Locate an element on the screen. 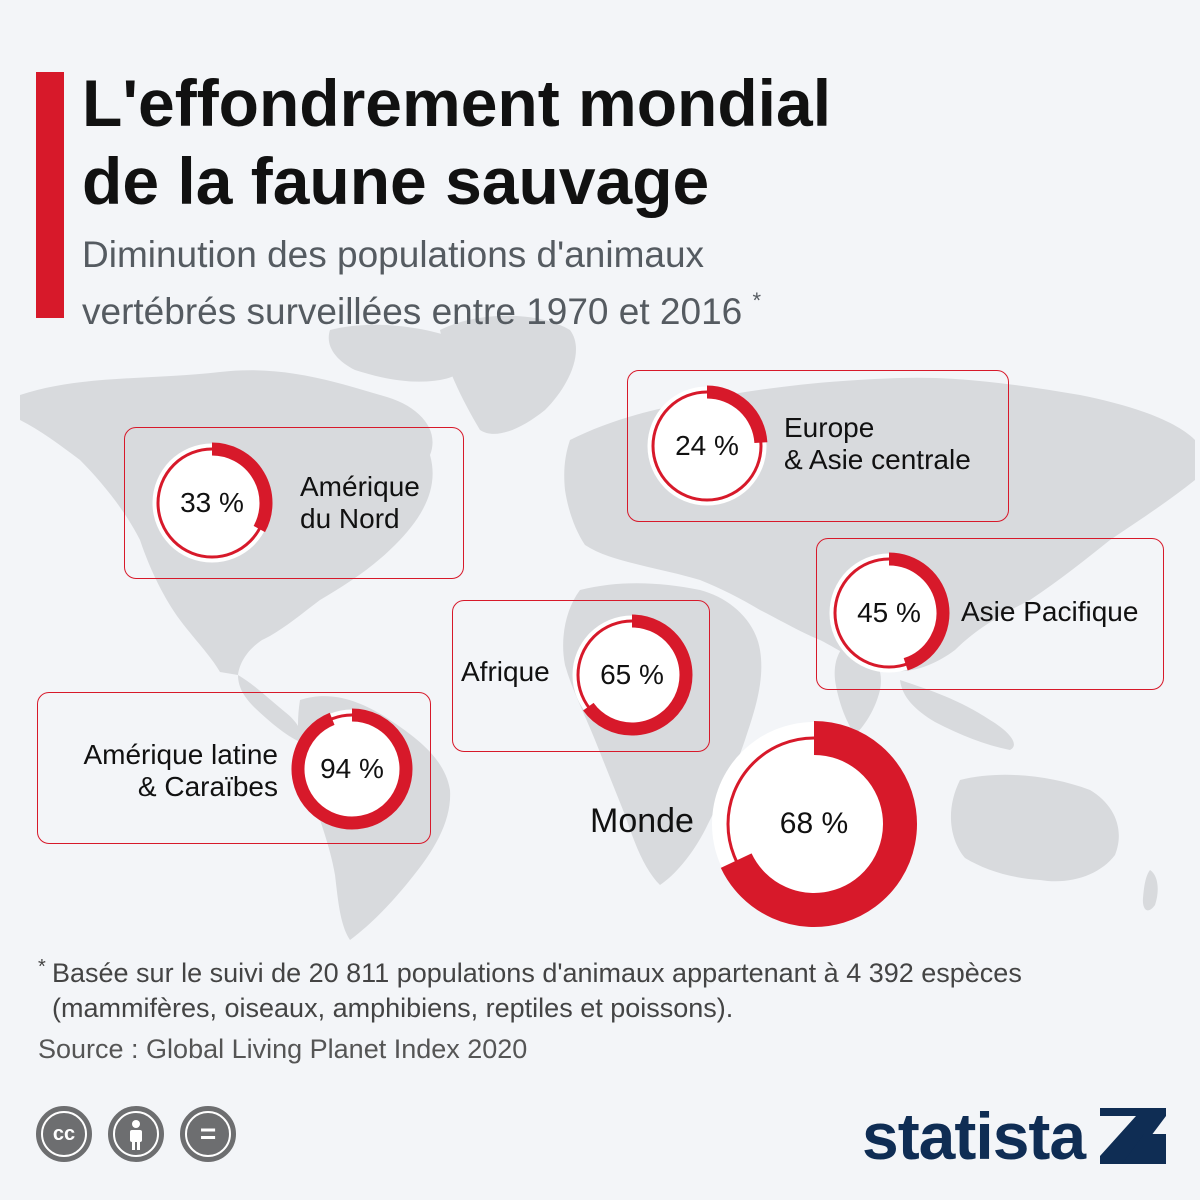 The width and height of the screenshot is (1200, 1200). donut-slice-asia-pacific is located at coordinates (919, 611).